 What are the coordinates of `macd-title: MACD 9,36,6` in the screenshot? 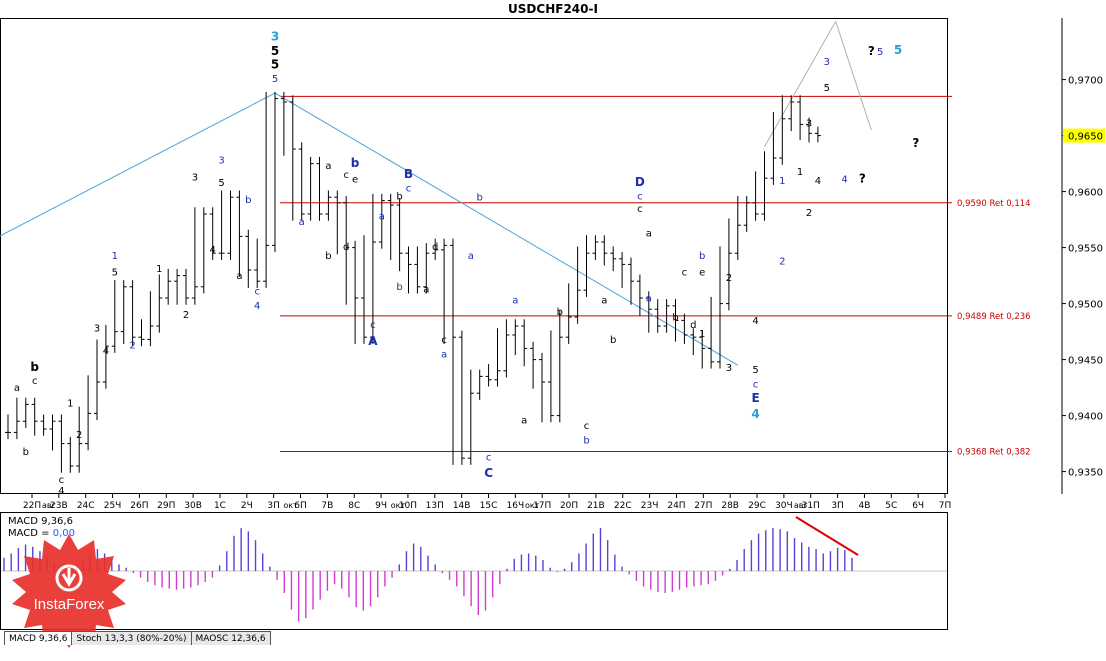 It's located at (40, 521).